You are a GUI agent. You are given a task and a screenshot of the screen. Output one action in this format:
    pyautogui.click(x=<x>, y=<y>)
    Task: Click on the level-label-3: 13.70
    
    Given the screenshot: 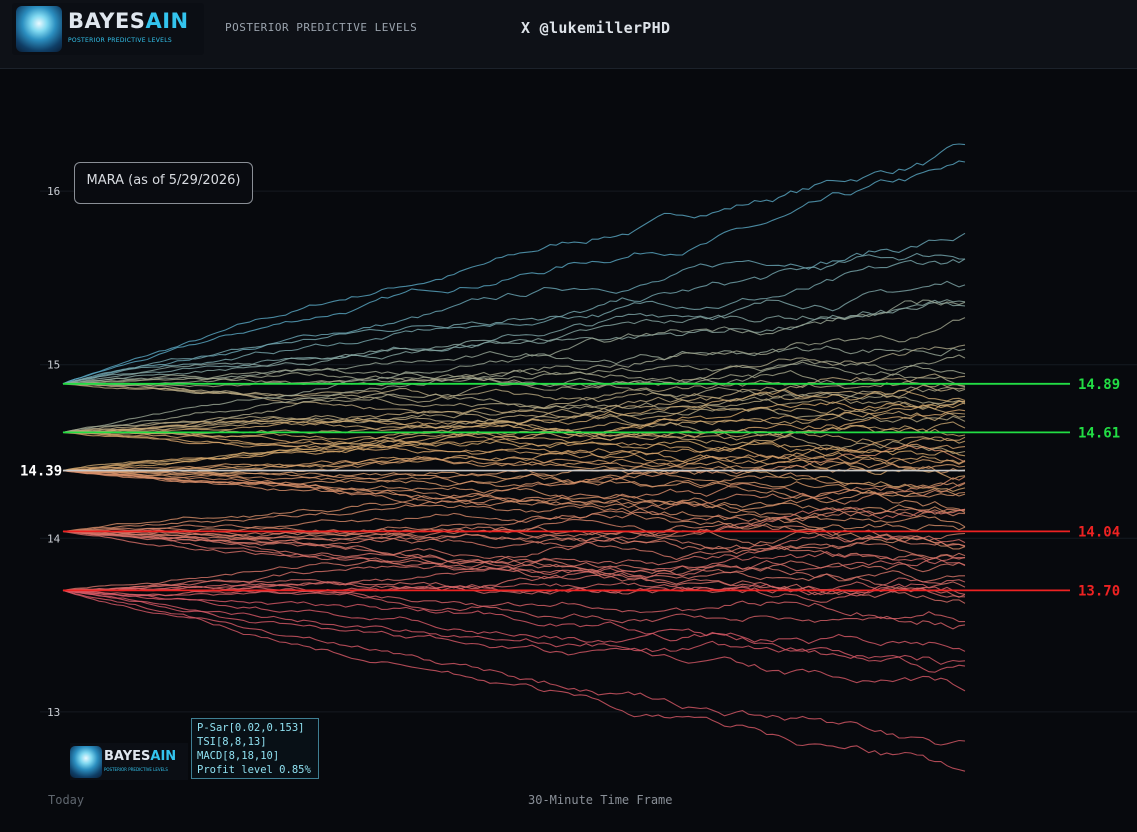 What is the action you would take?
    pyautogui.click(x=1099, y=591)
    